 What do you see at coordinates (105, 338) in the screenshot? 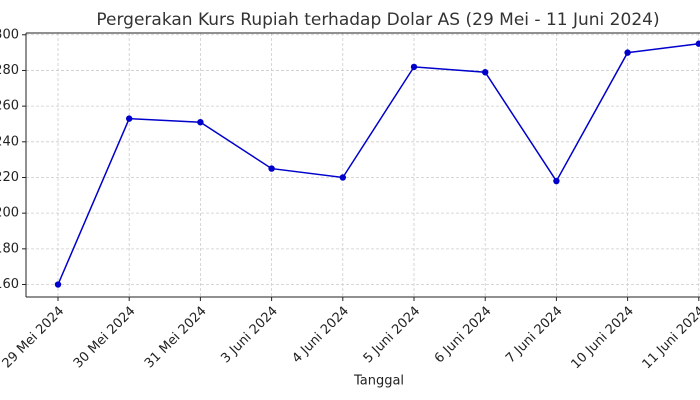
I see `x-tick-label: 30 Mei 2024` at bounding box center [105, 338].